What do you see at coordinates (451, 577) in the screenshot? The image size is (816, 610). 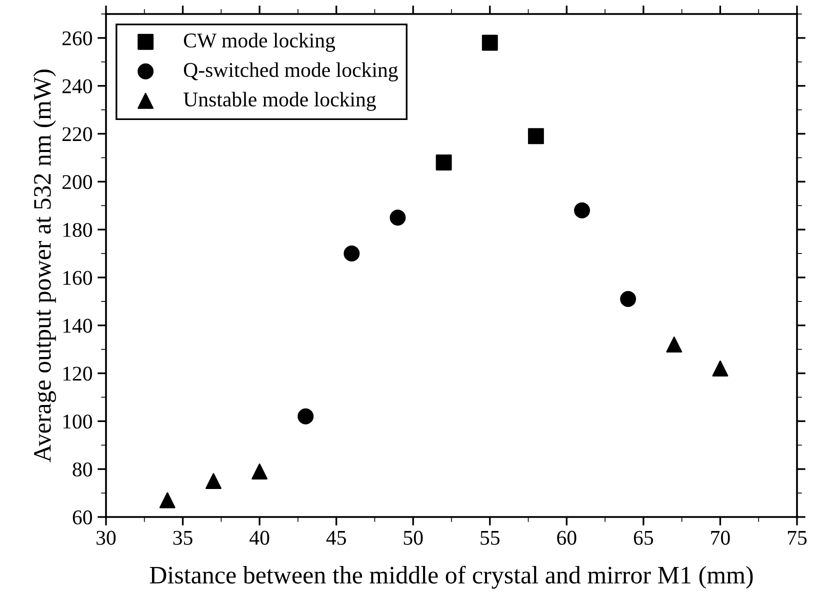 I see `x-axis-title: Distance between the middle of crystal and mirror M1 (mm)` at bounding box center [451, 577].